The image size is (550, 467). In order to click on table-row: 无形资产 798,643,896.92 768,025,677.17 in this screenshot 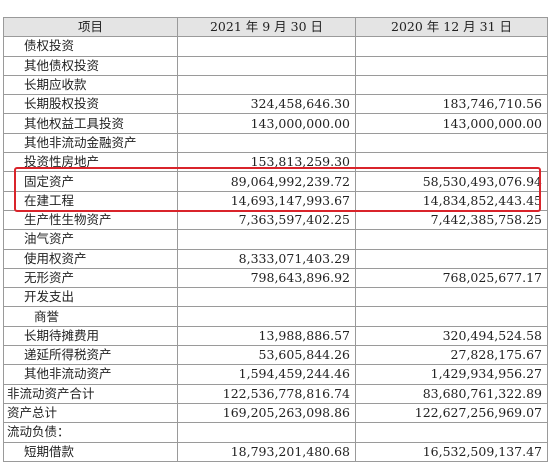, I will do `click(275, 278)`.